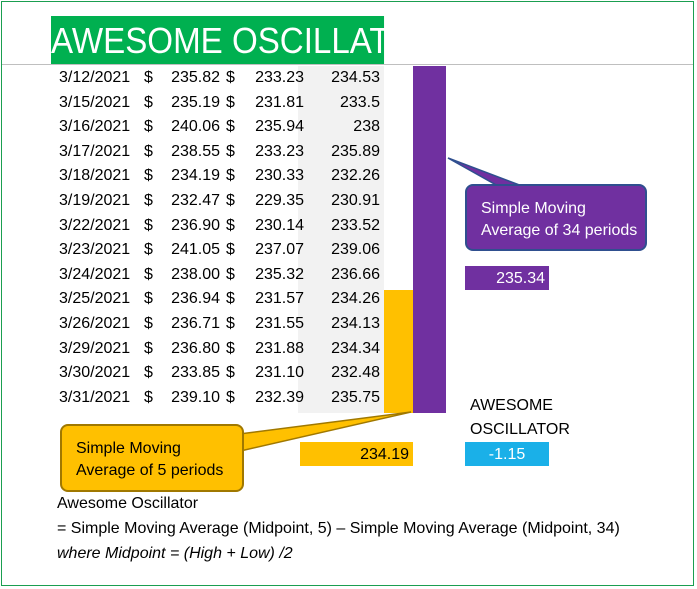 The image size is (697, 589). Describe the element at coordinates (279, 127) in the screenshot. I see `low-cell: 235.94` at that location.